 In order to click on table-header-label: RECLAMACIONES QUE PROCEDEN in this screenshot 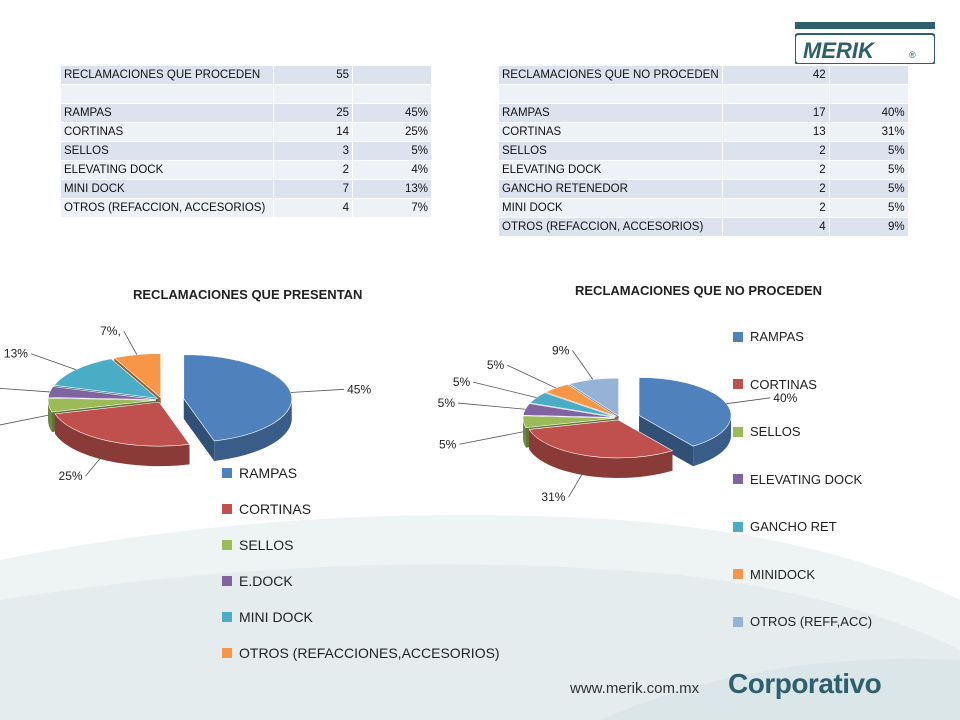, I will do `click(167, 75)`.